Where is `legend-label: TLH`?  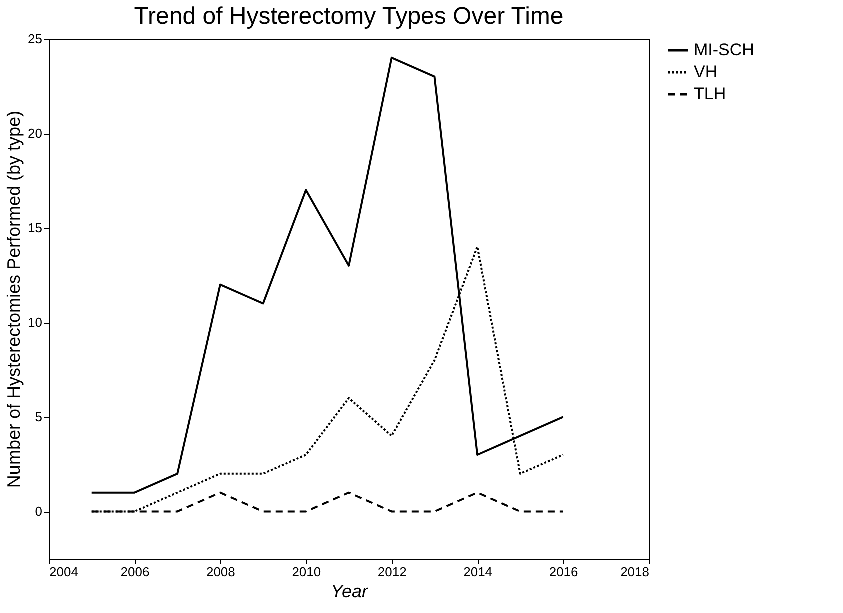
legend-label: TLH is located at coordinates (710, 94).